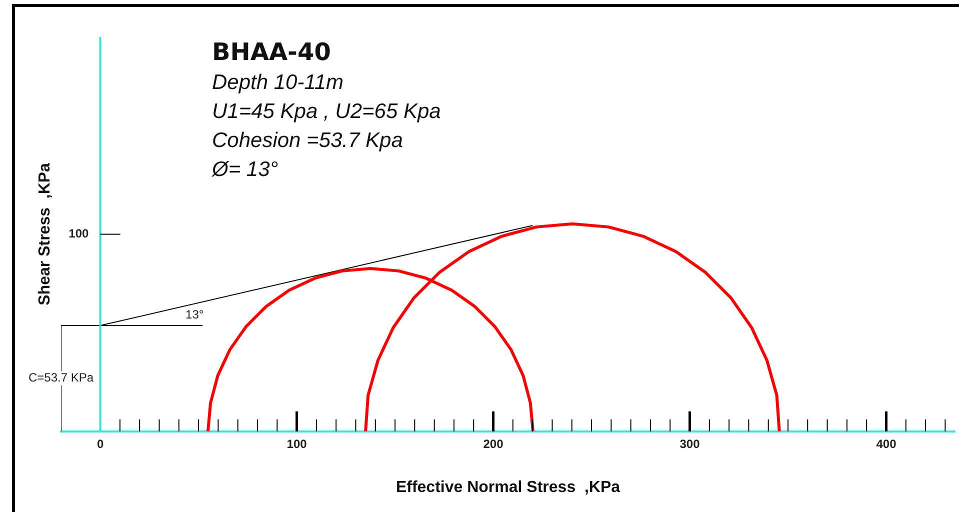 This screenshot has width=959, height=512. What do you see at coordinates (297, 443) in the screenshot?
I see `x-tick-label: 100` at bounding box center [297, 443].